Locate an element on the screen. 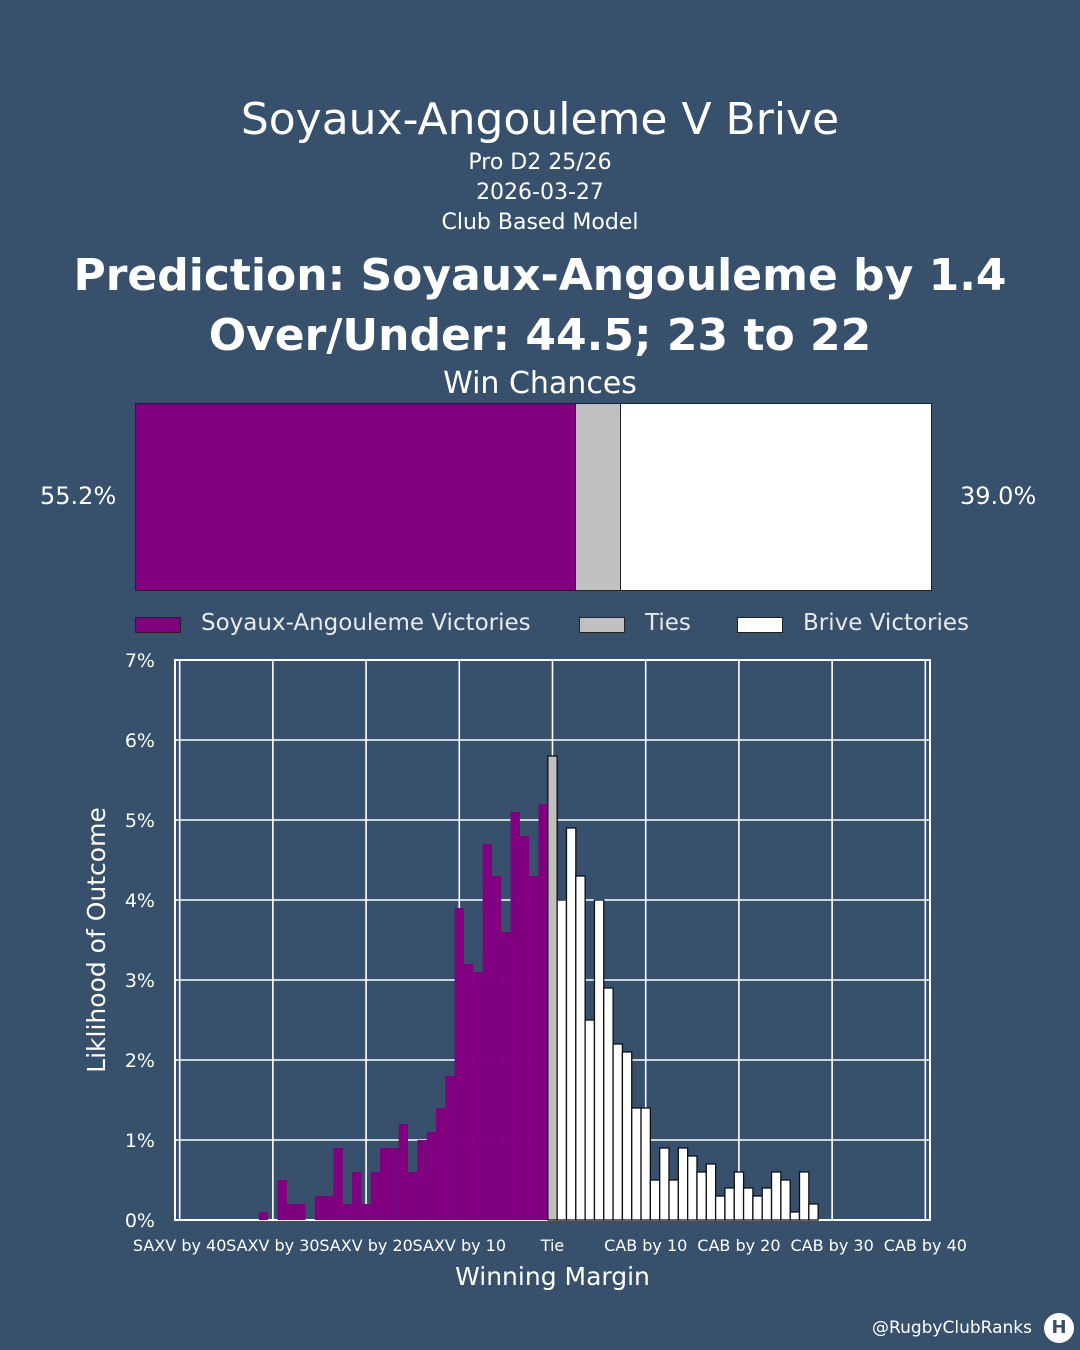 The image size is (1080, 1350). y-tick-label: 5% is located at coordinates (140, 821).